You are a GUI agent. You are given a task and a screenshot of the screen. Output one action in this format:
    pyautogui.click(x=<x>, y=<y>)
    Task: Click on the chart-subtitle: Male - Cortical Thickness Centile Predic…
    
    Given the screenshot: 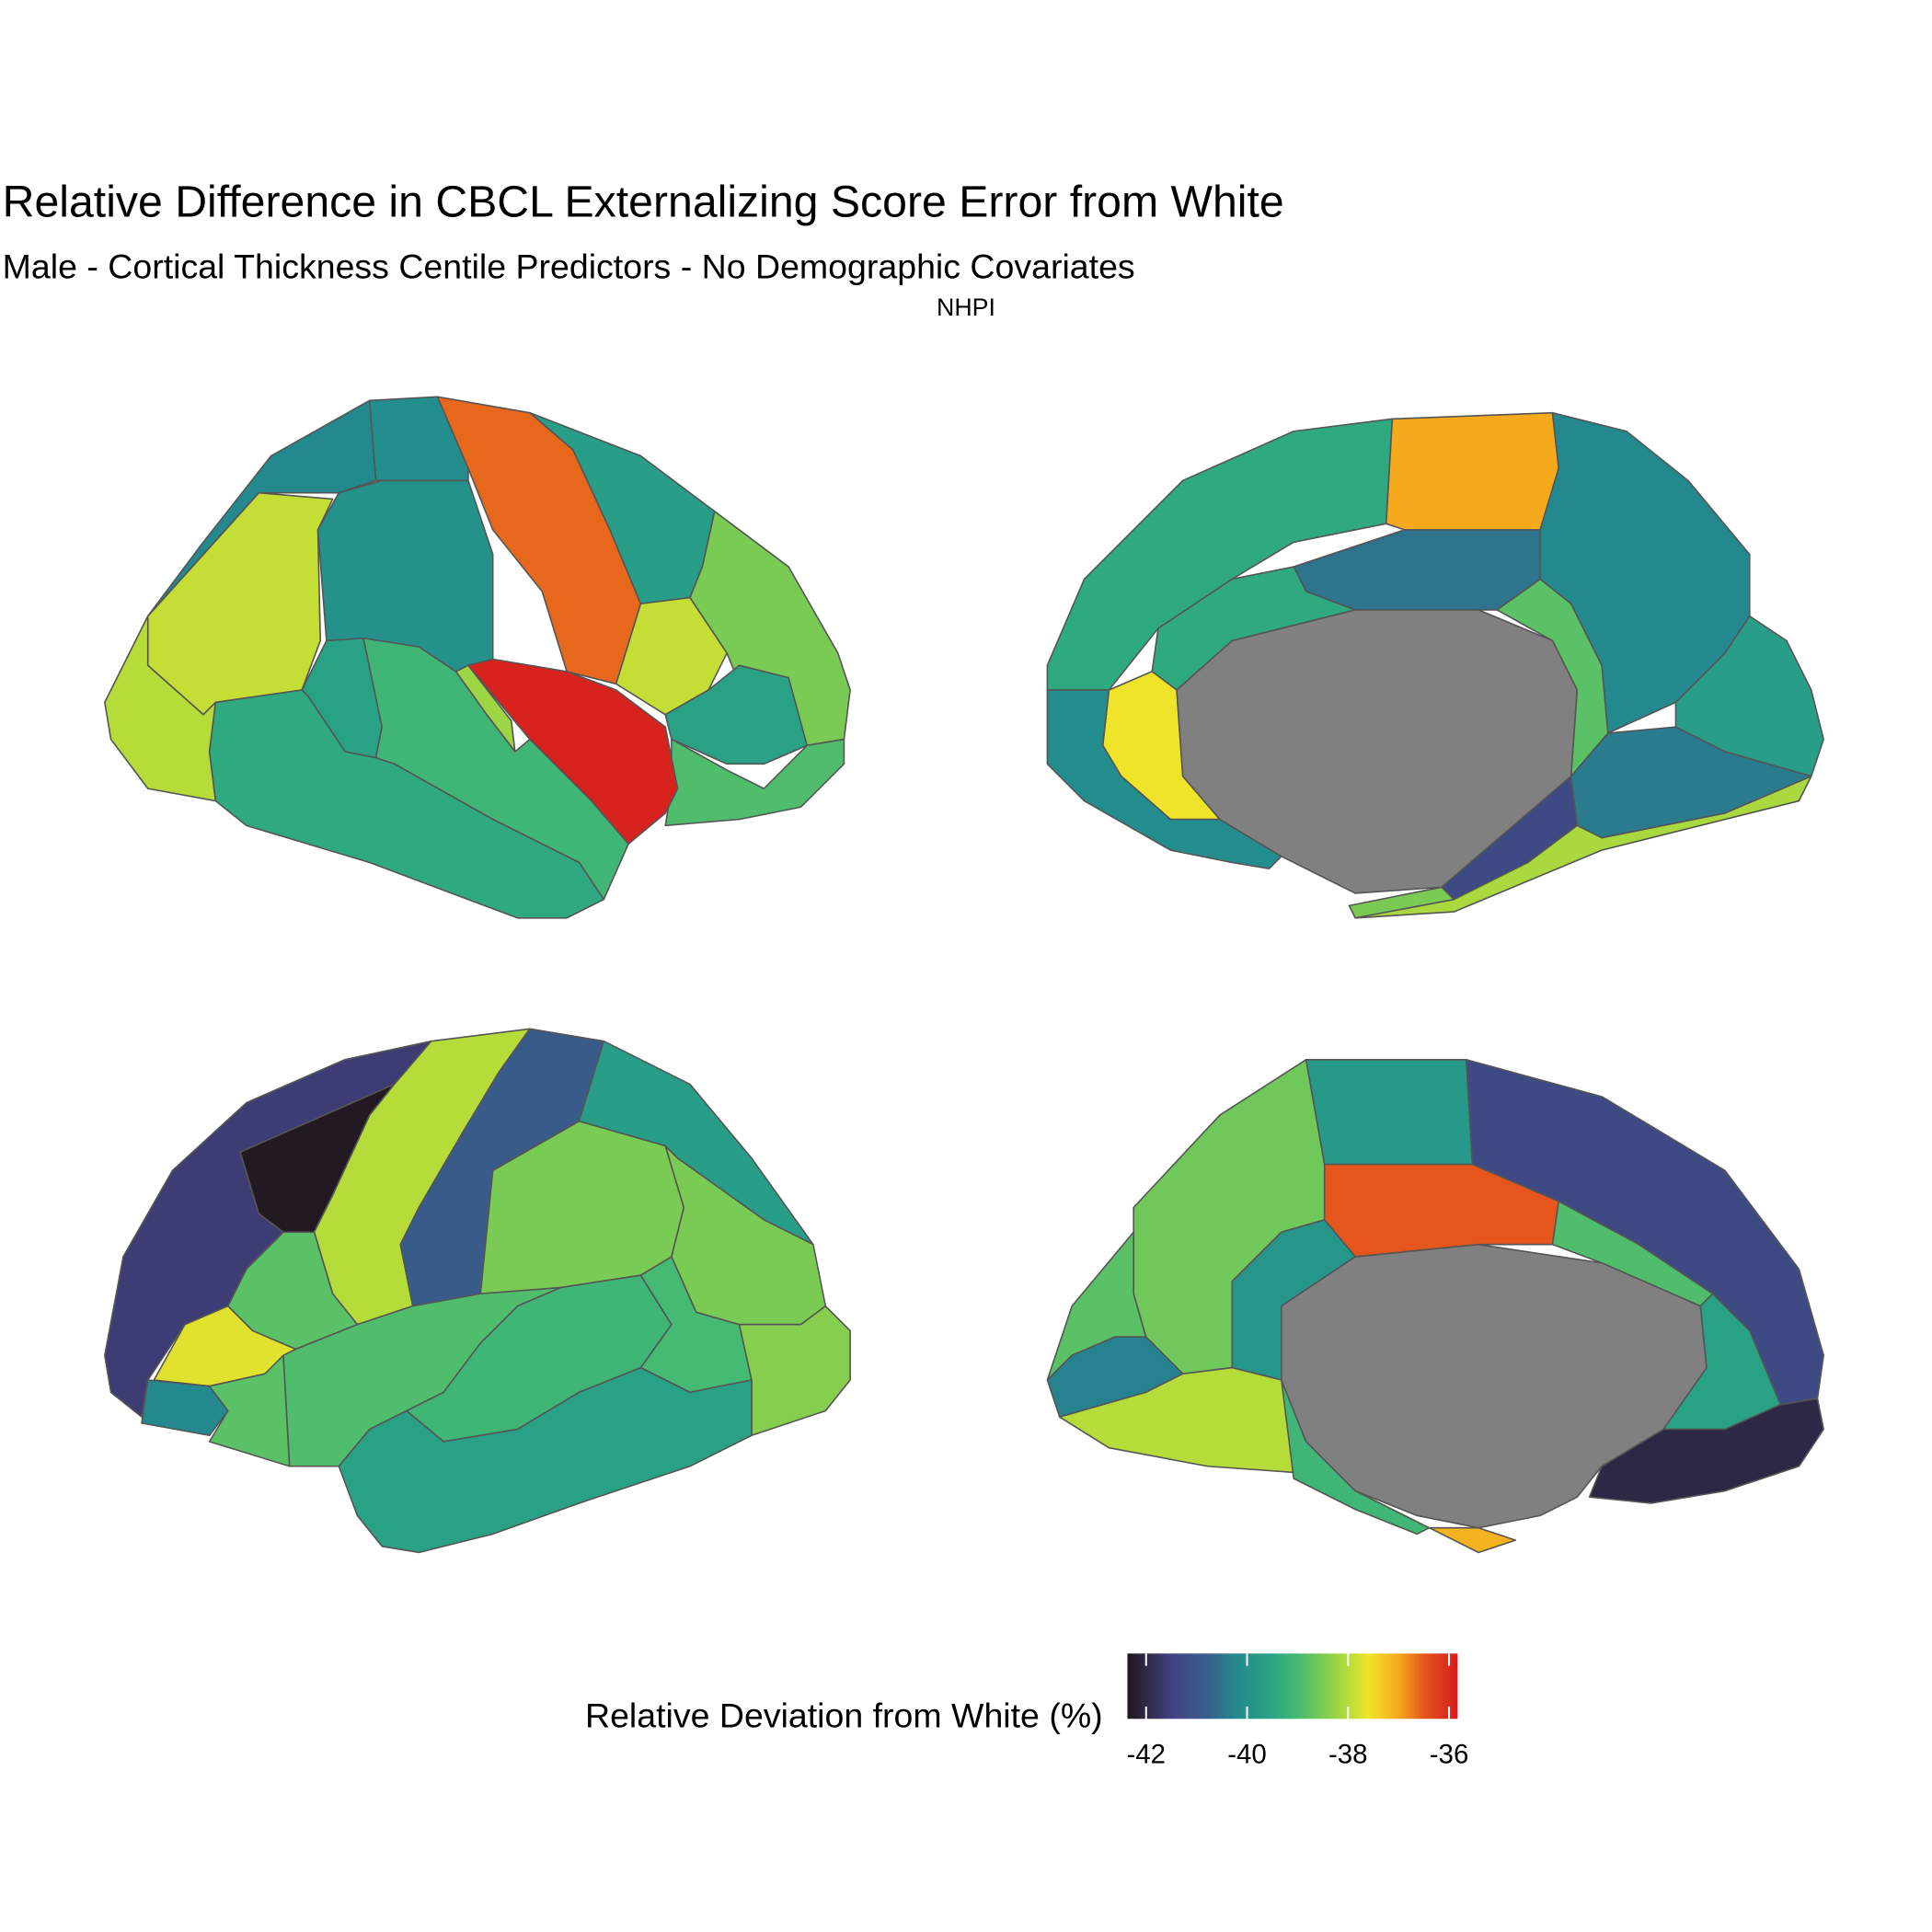 What is the action you would take?
    pyautogui.click(x=569, y=266)
    